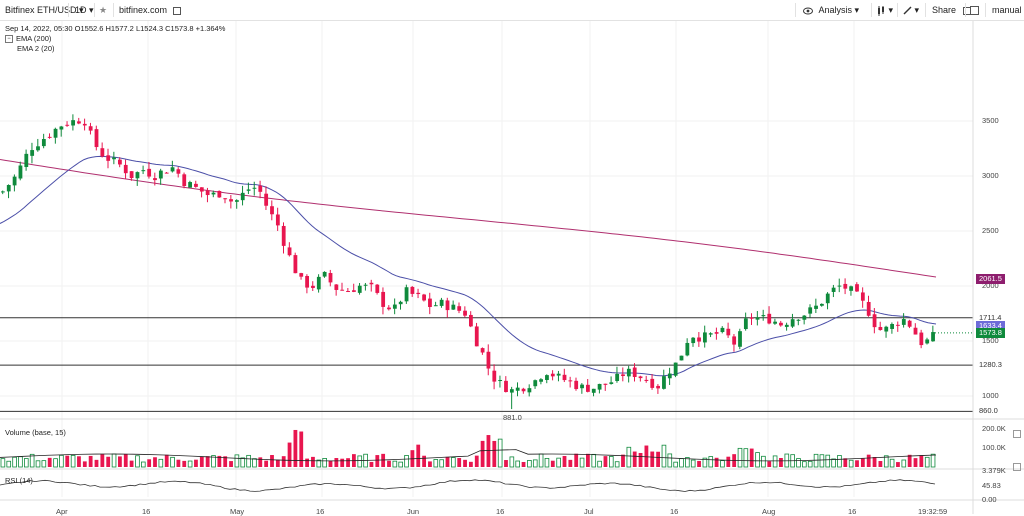 The height and width of the screenshot is (516, 1024). I want to click on y-tick-label: 3000, so click(990, 175).